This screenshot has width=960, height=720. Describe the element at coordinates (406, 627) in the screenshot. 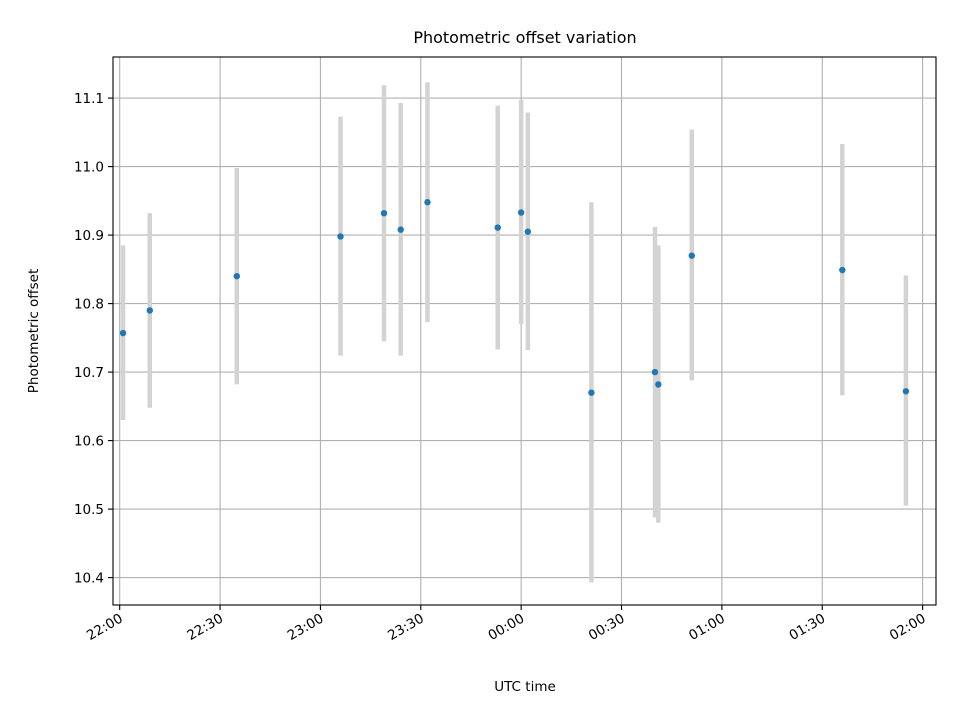

I see `x-tick-label: 23:30` at that location.